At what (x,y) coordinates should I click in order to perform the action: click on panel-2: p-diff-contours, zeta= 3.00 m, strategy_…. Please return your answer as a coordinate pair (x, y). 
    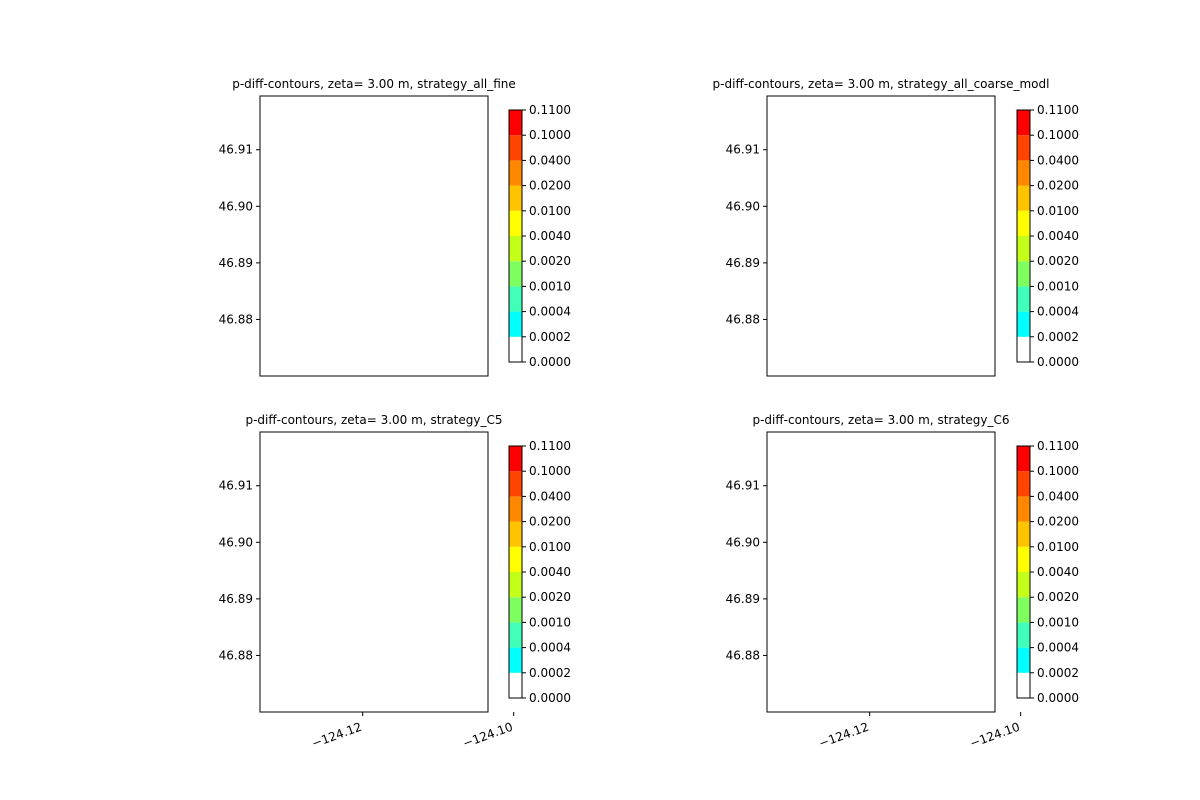
    Looking at the image, I should click on (896, 227).